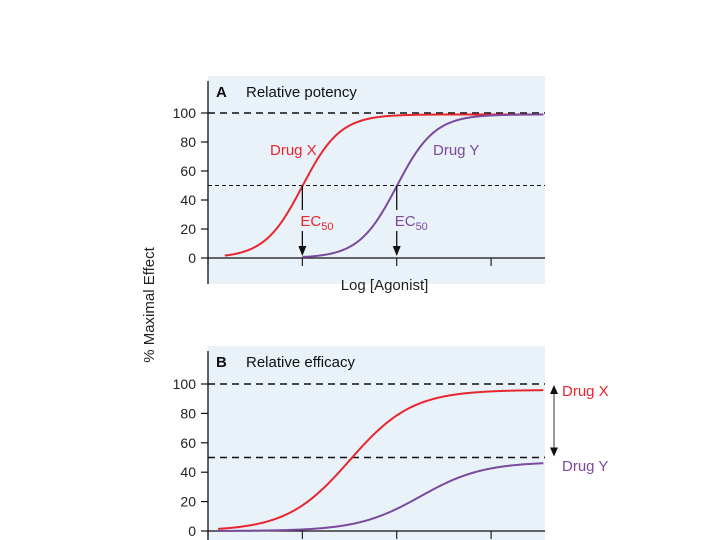 Image resolution: width=720 pixels, height=540 pixels. What do you see at coordinates (554, 452) in the screenshot?
I see `efficacy-arrowhead-bottom` at bounding box center [554, 452].